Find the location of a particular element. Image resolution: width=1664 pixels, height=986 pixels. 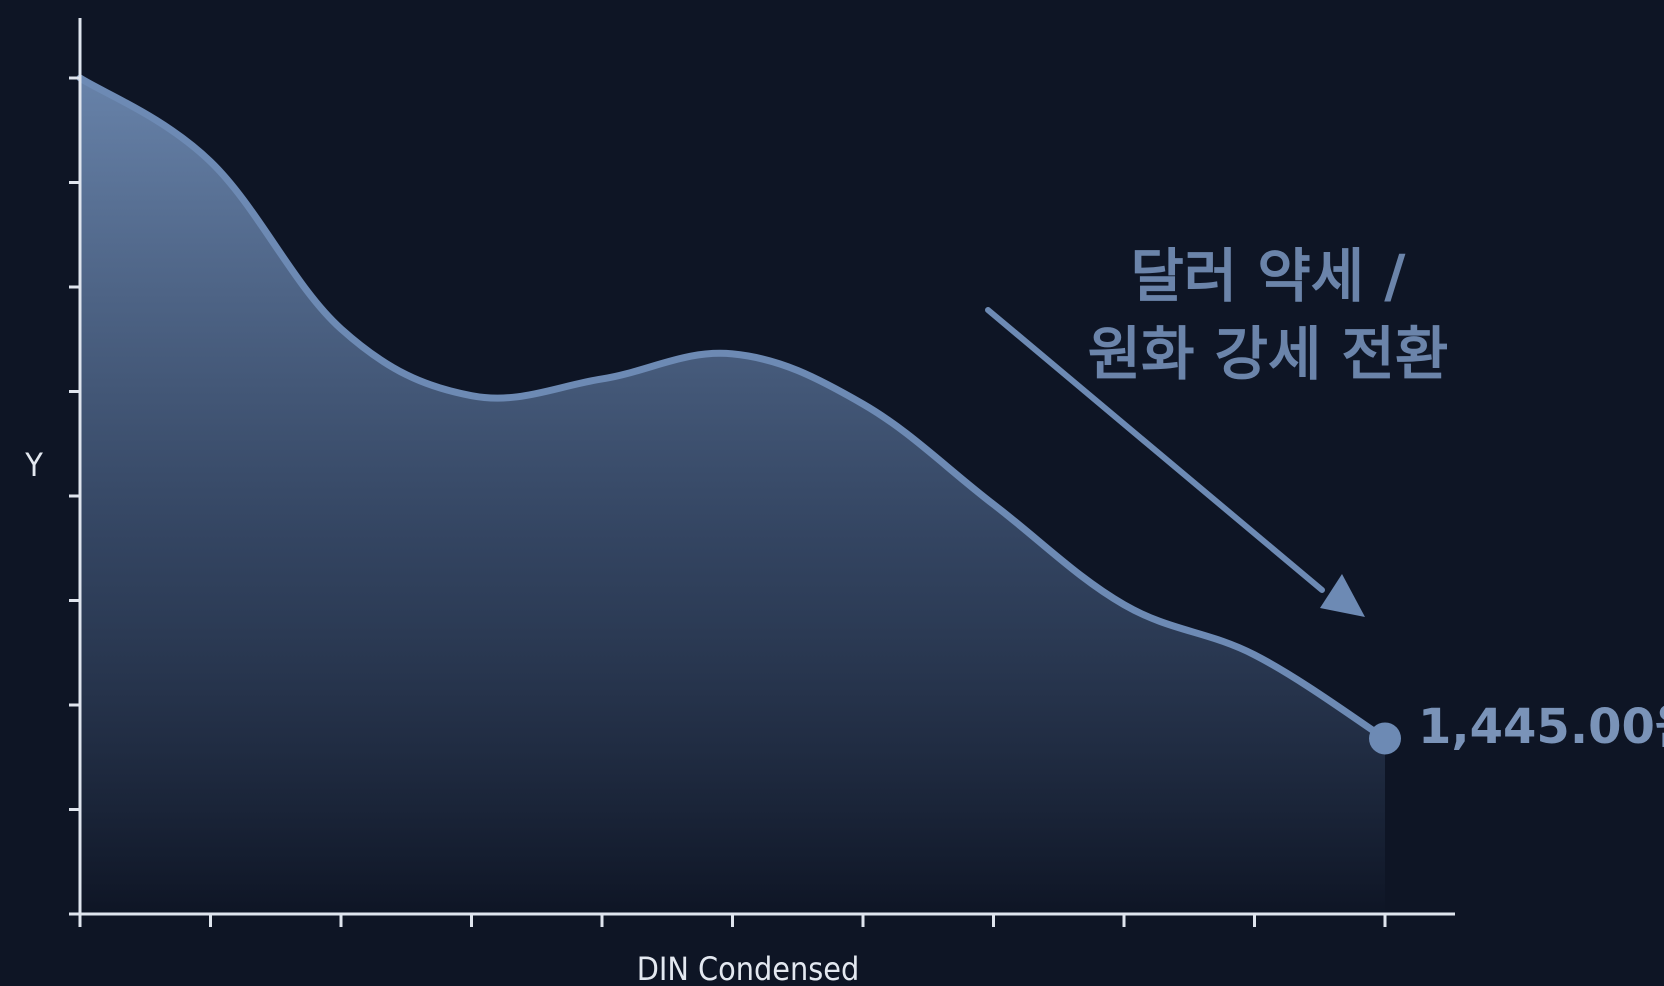

trend-arrow-line is located at coordinates (1155, 450).